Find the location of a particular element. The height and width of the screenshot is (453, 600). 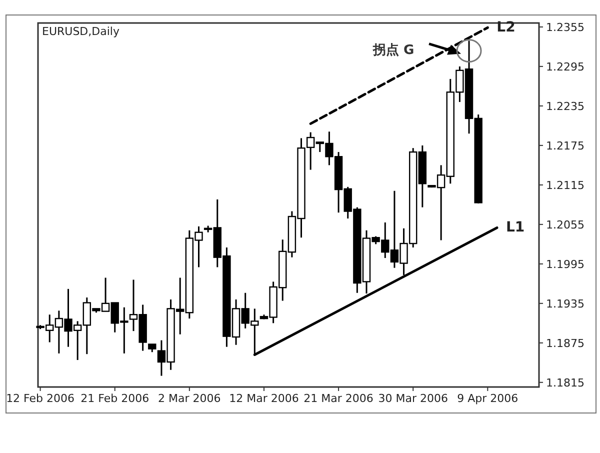

annotation: 拐点 G is located at coordinates (393, 50).